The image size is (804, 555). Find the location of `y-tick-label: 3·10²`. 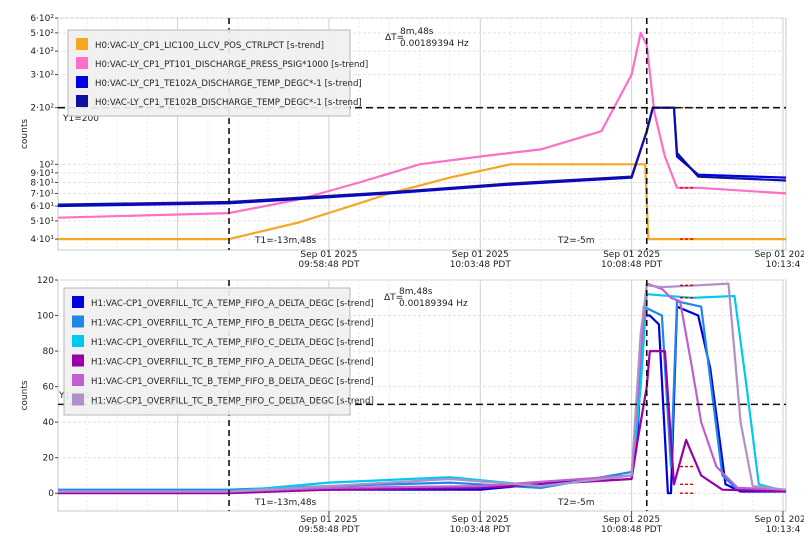

y-tick-label: 3·10² is located at coordinates (42, 76).